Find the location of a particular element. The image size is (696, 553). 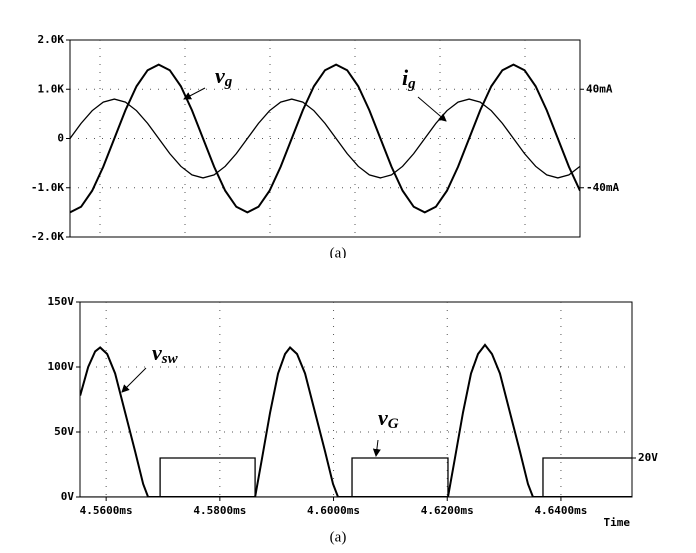

series-annotation: vg is located at coordinates (224, 76).